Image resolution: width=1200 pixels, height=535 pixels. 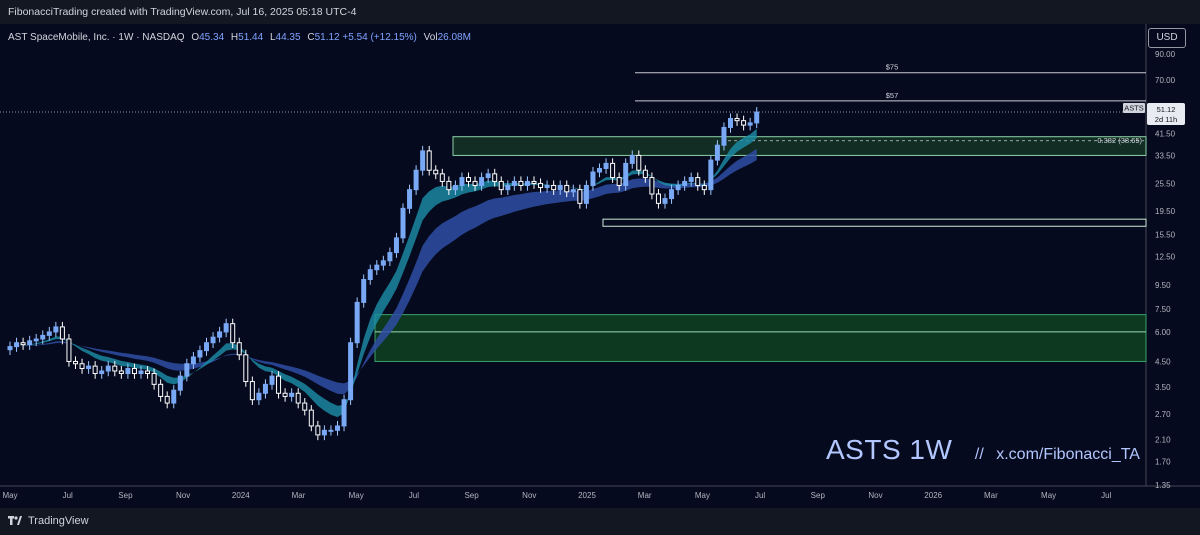 What do you see at coordinates (600, 521) in the screenshot?
I see `bottom-bar: TradingView` at bounding box center [600, 521].